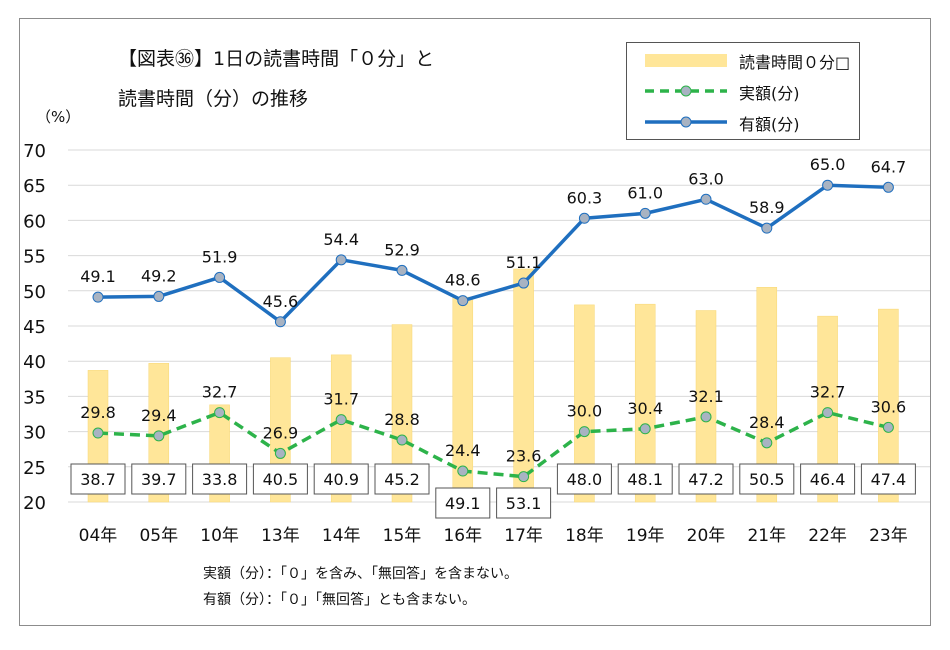 The width and height of the screenshot is (950, 650). I want to click on x-tick-label: 14年, so click(341, 536).